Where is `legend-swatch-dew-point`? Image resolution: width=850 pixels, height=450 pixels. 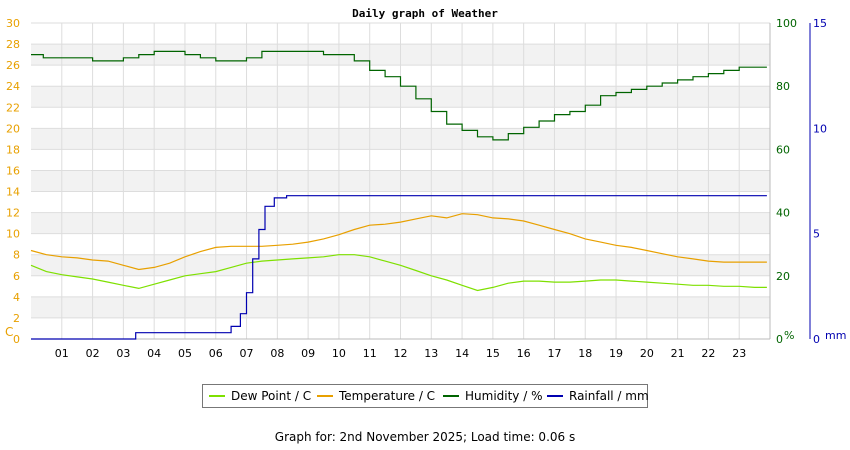 legend-swatch-dew-point is located at coordinates (217, 395).